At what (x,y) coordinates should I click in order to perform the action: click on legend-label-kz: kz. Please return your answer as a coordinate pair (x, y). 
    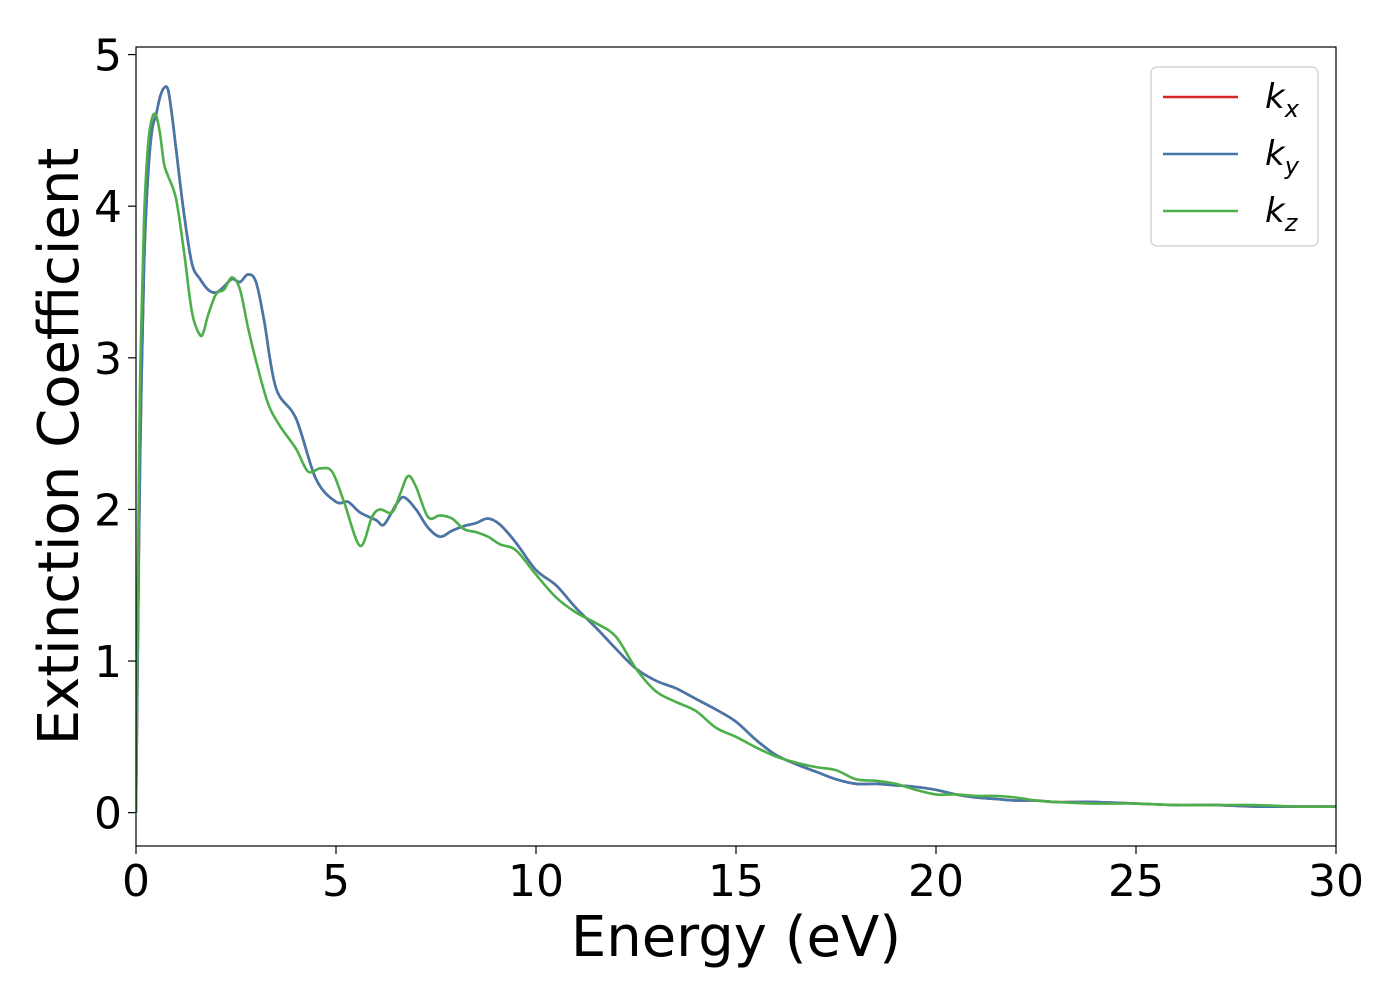
    Looking at the image, I should click on (1282, 214).